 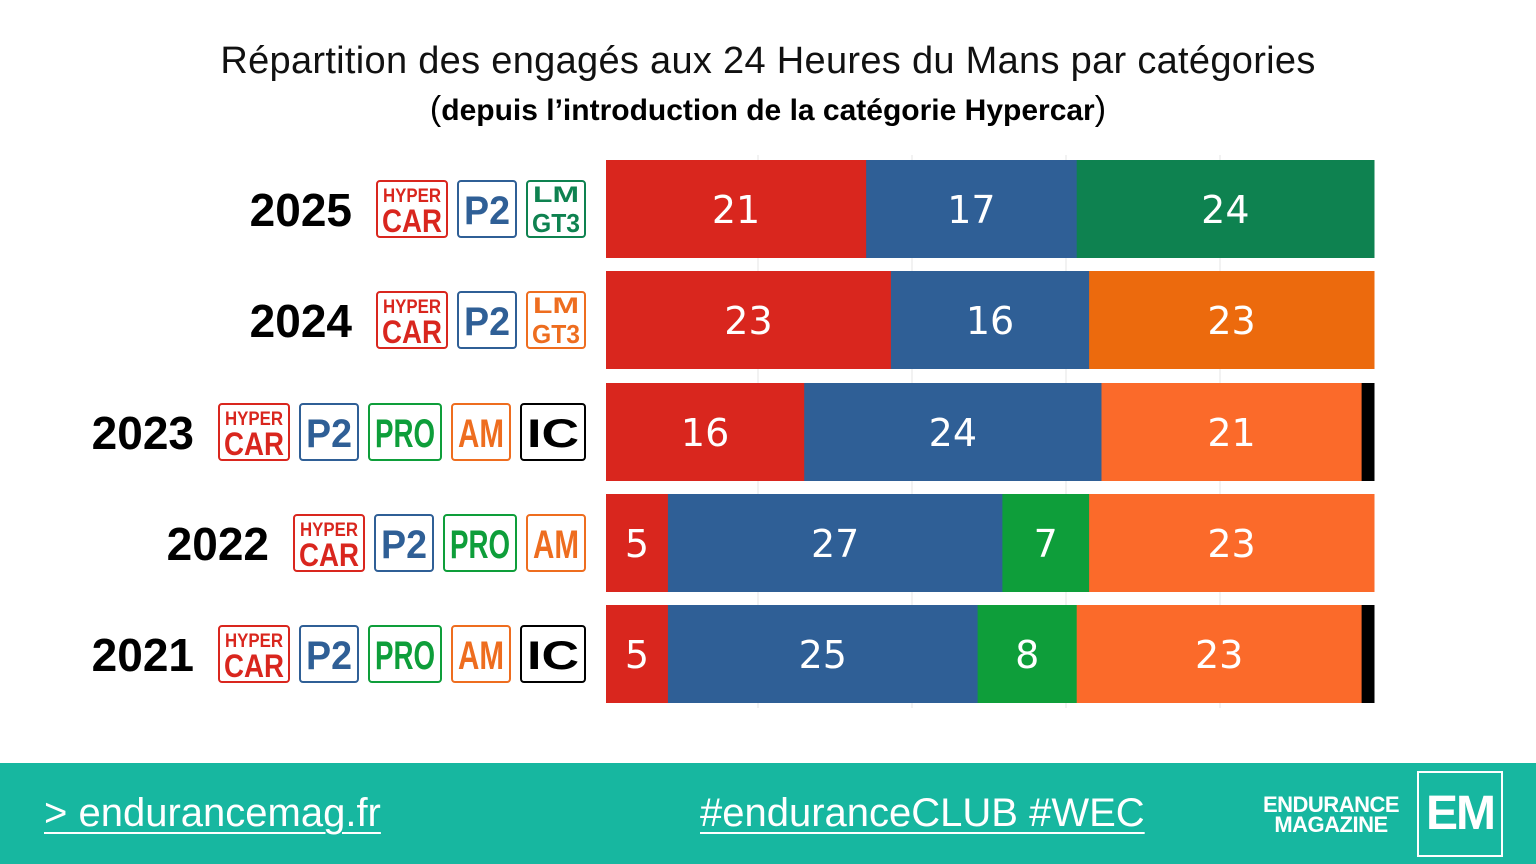 What do you see at coordinates (922, 813) in the screenshot?
I see `hashtags-link: #enduranceCLUB #WEC` at bounding box center [922, 813].